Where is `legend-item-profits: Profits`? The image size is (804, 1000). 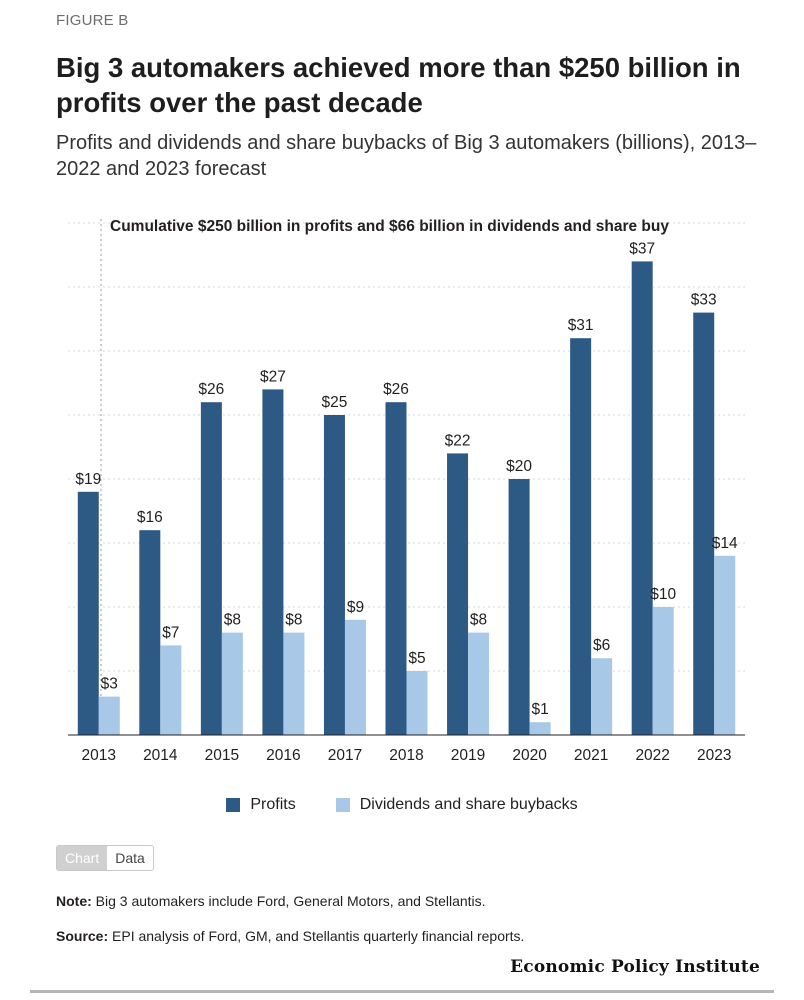
legend-item-profits: Profits is located at coordinates (261, 805).